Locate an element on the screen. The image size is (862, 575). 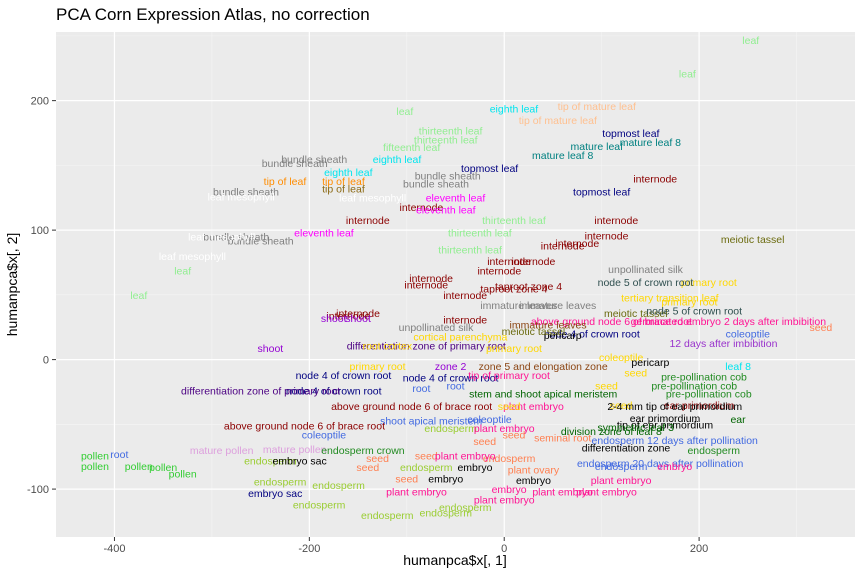
point-label: endosperm 12 days after pollination is located at coordinates (675, 441).